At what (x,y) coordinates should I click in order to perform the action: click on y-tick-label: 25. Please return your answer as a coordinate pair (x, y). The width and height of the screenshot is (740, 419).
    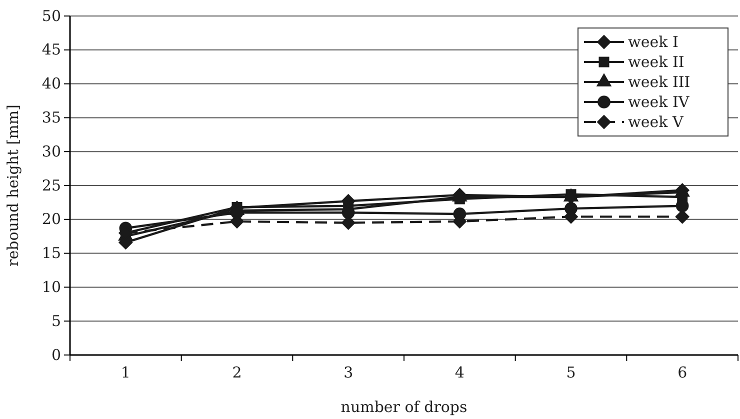
    Looking at the image, I should click on (51, 185).